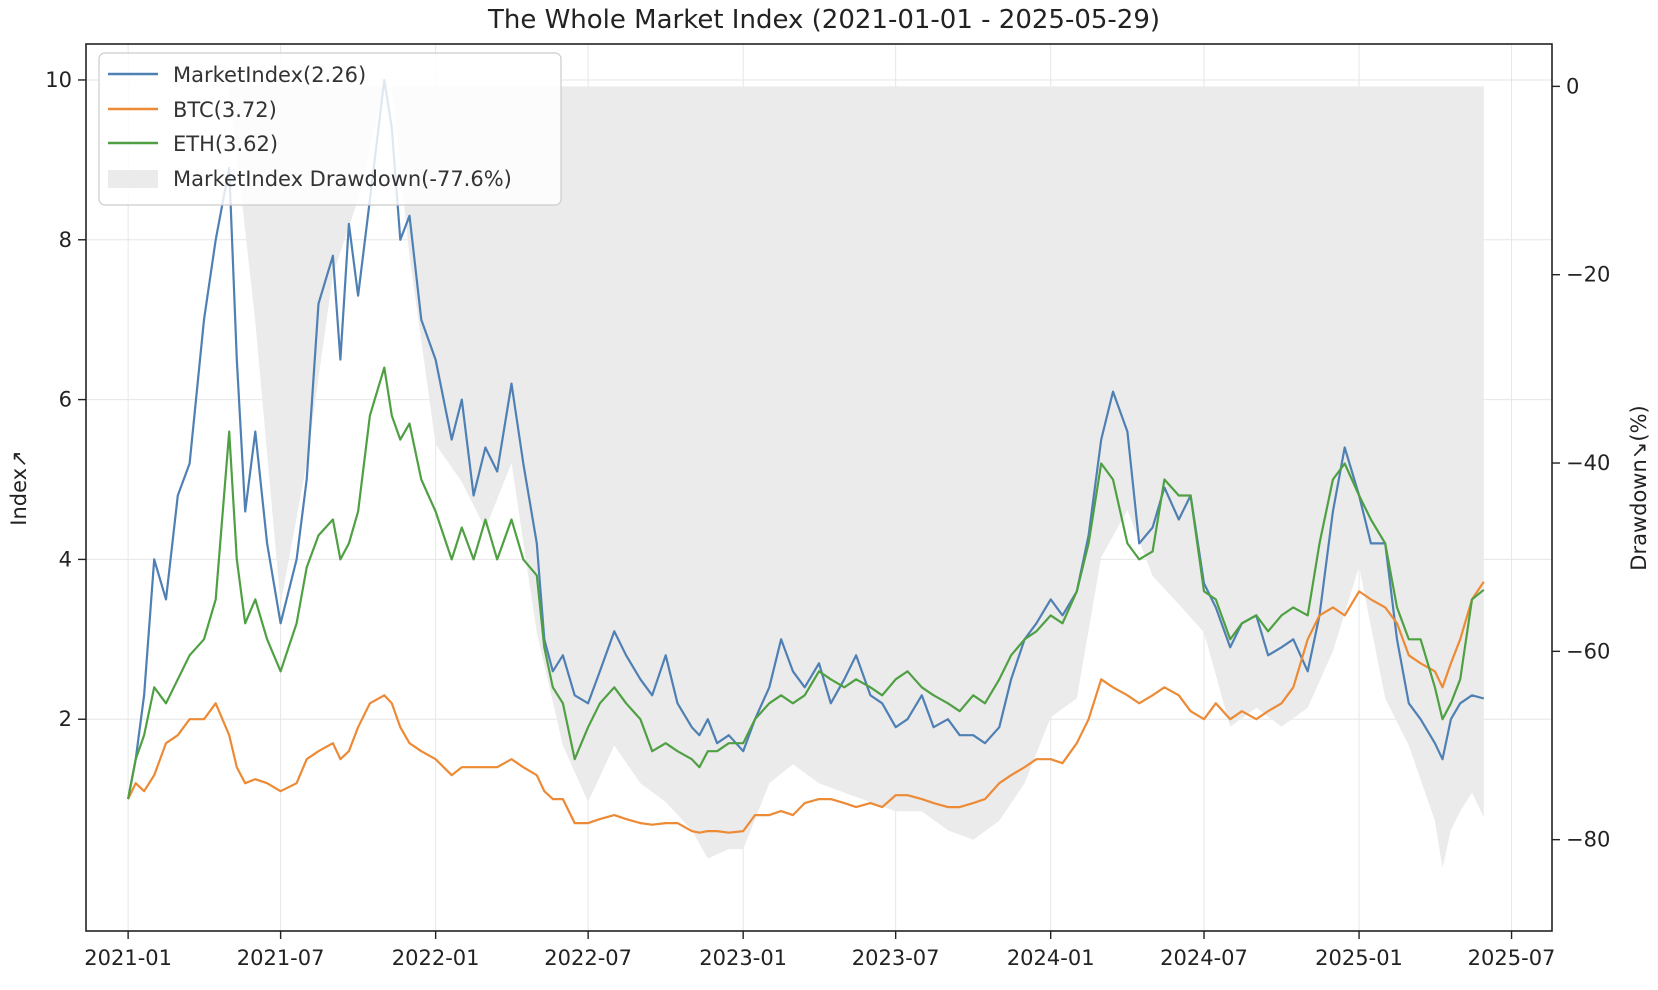 The image size is (1658, 990). I want to click on y2-tick-label: −20, so click(1588, 275).